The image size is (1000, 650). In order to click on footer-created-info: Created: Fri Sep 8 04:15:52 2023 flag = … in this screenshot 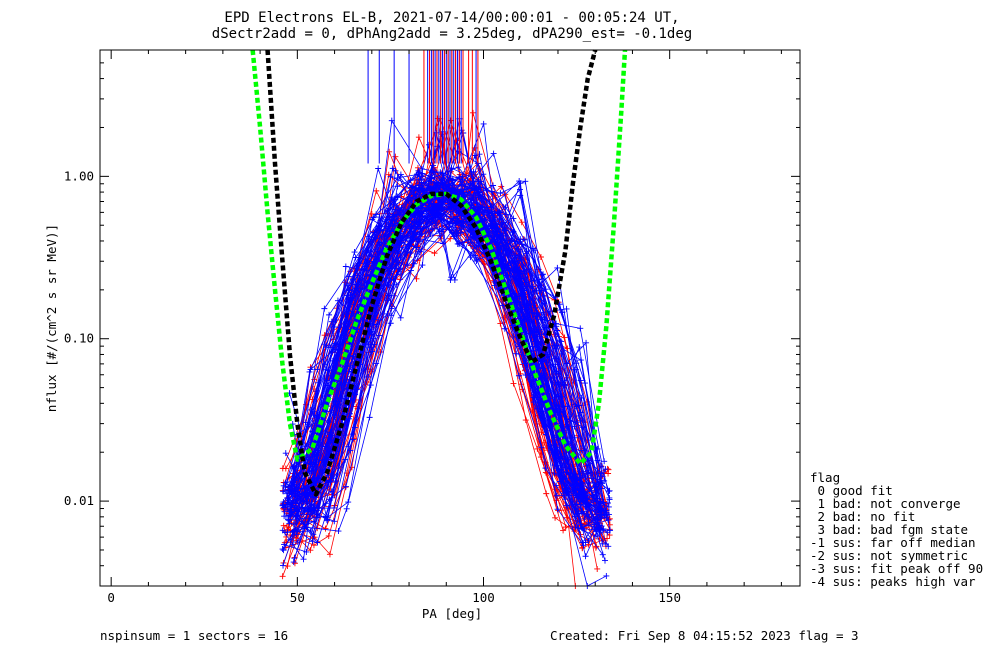, I will do `click(704, 635)`.